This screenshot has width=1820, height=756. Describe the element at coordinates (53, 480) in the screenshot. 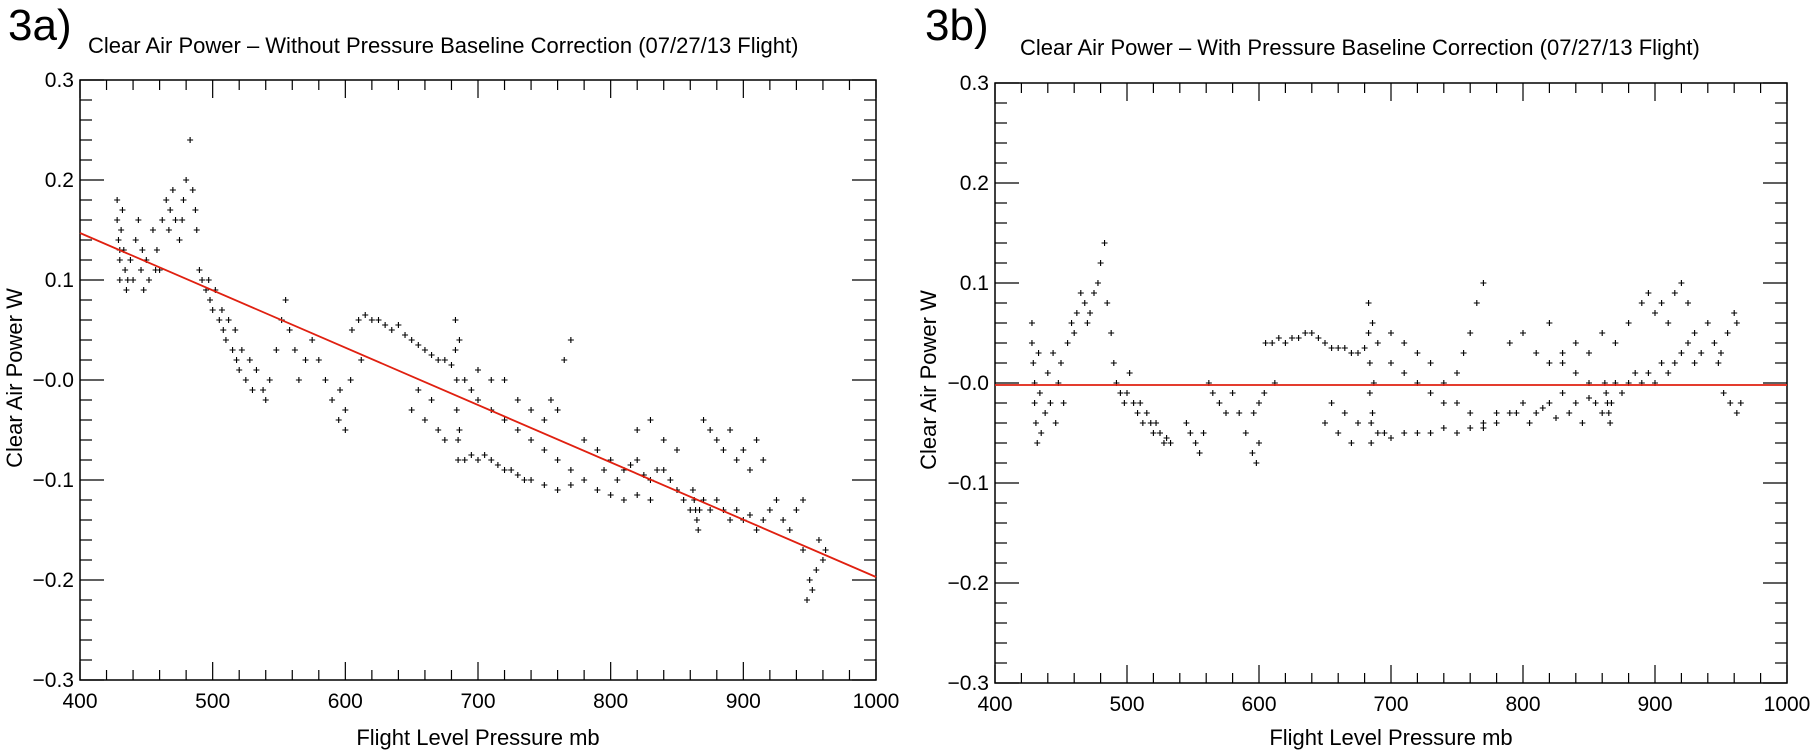

I see `y-tick-label: −0.1` at that location.